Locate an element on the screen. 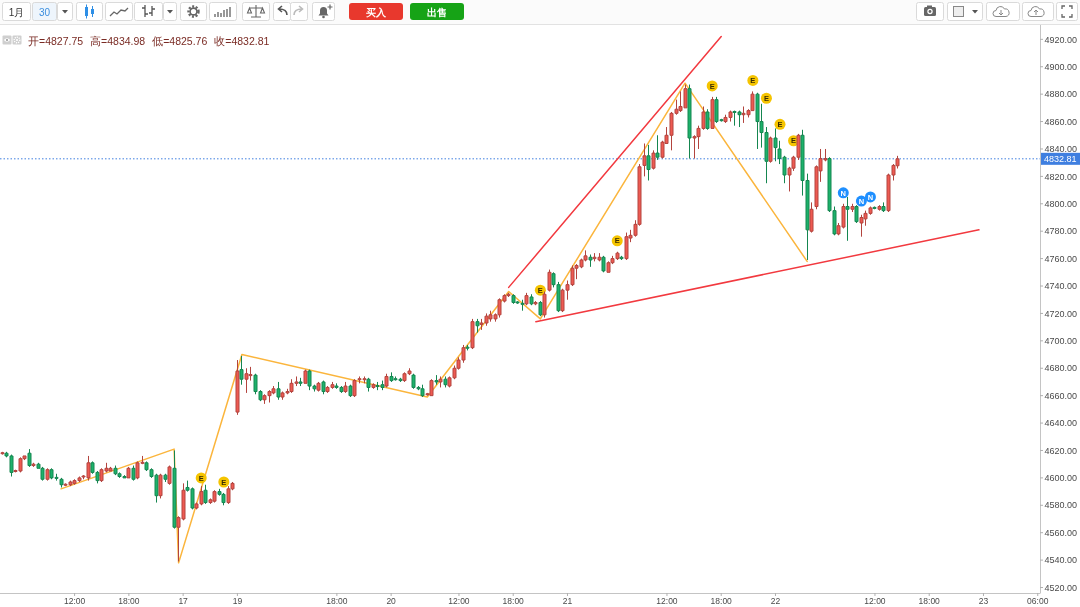 The height and width of the screenshot is (607, 1080). y-tick-label: 4880.00 is located at coordinates (1061, 94).